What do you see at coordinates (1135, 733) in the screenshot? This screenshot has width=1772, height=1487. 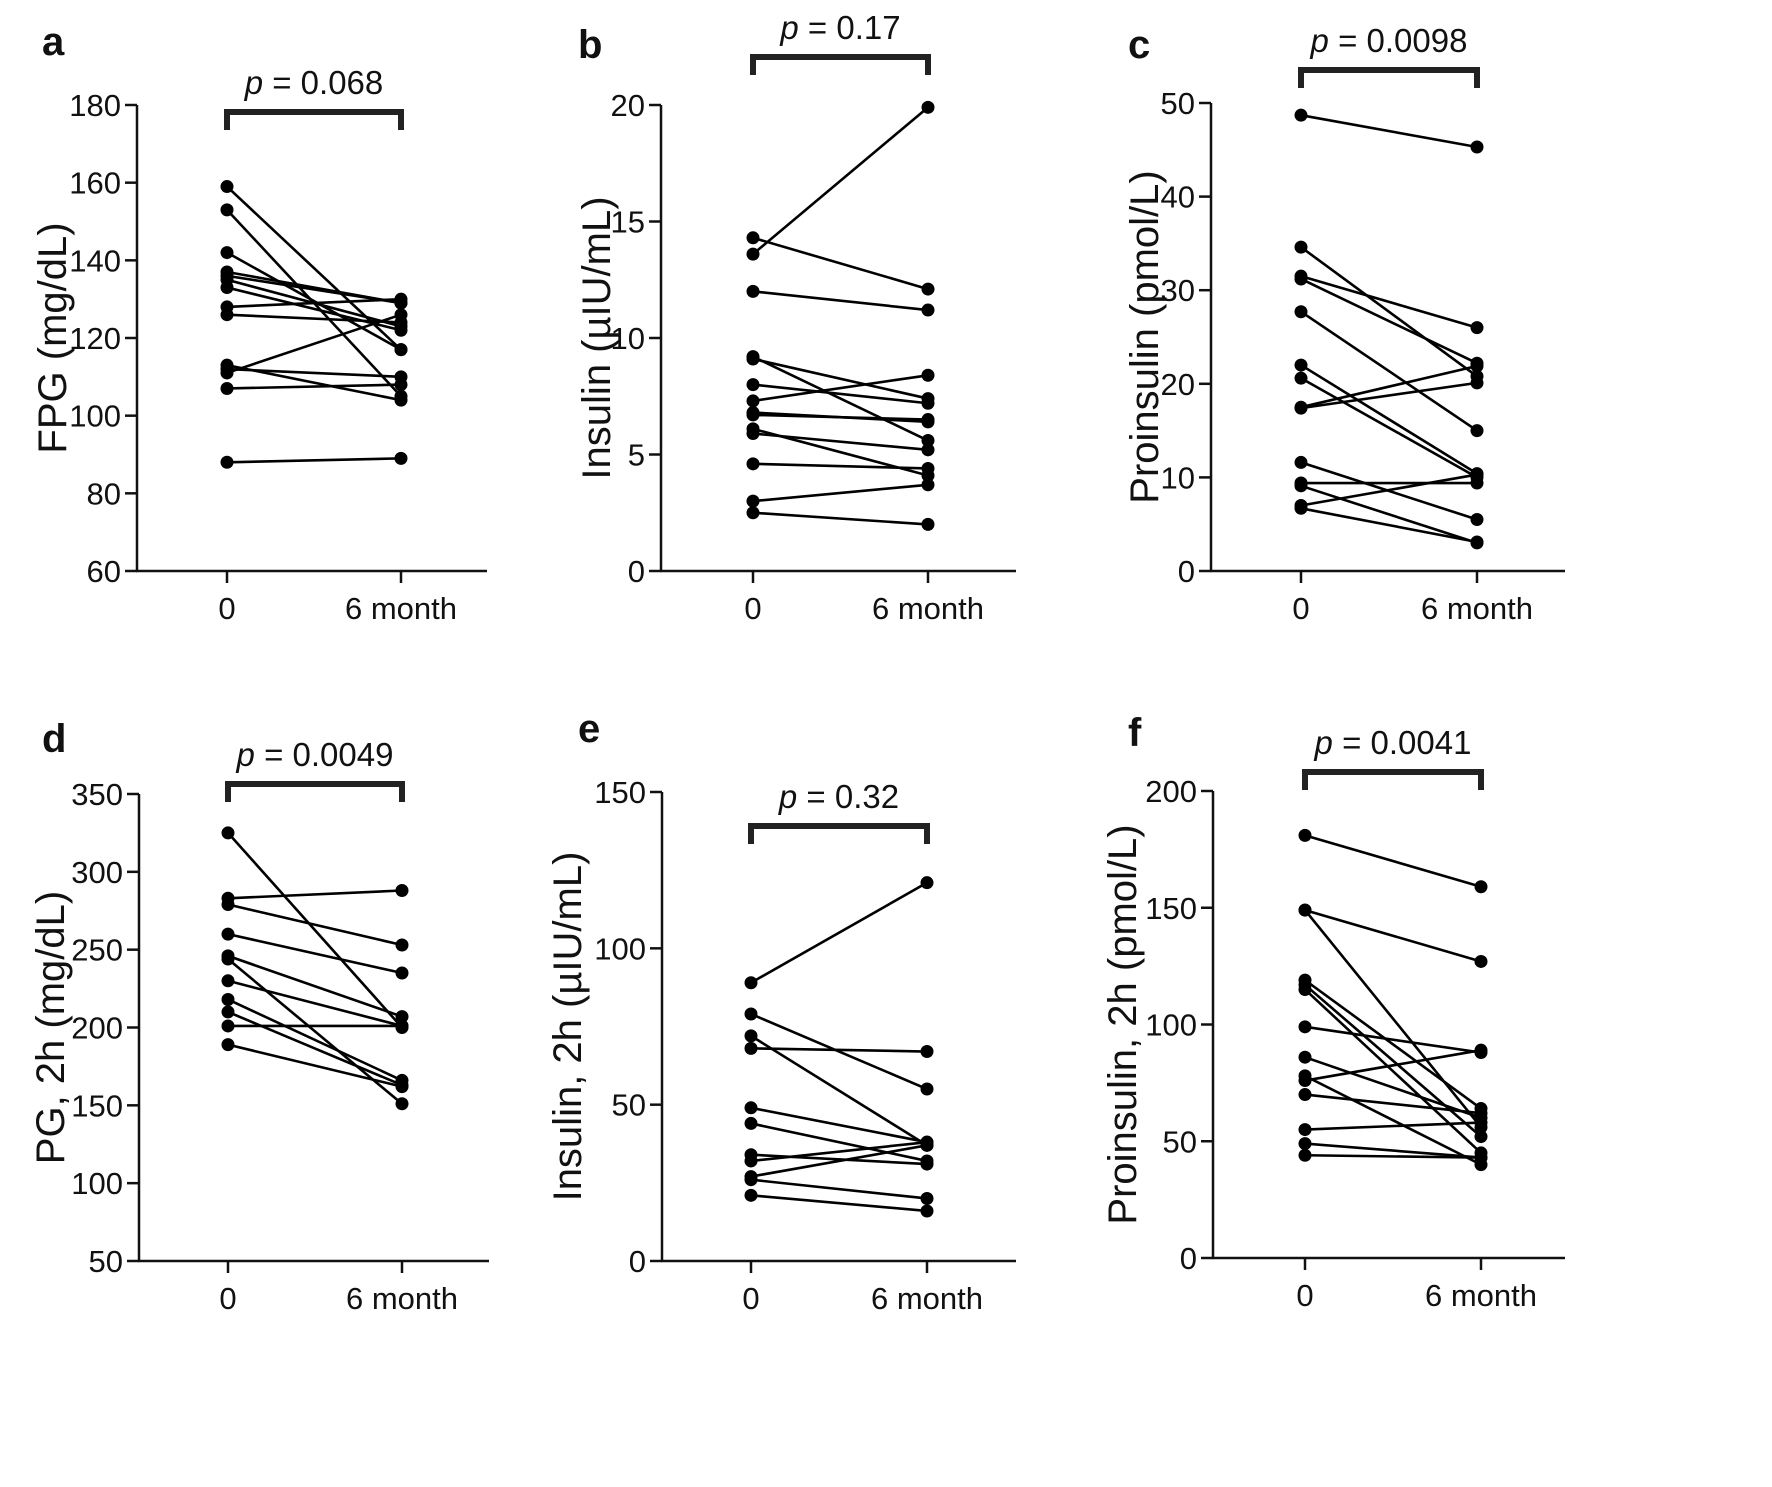 I see `panel-letter: f` at bounding box center [1135, 733].